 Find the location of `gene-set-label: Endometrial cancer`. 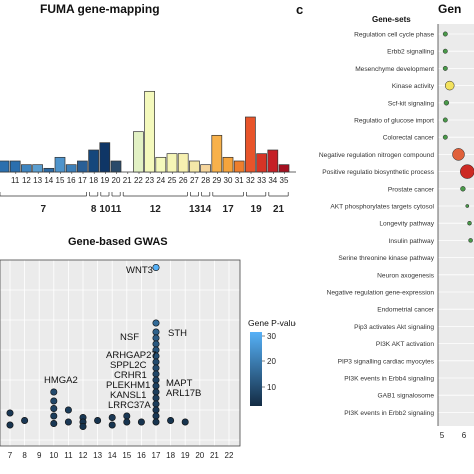

gene-set-label: Endometrial cancer is located at coordinates (406, 310).